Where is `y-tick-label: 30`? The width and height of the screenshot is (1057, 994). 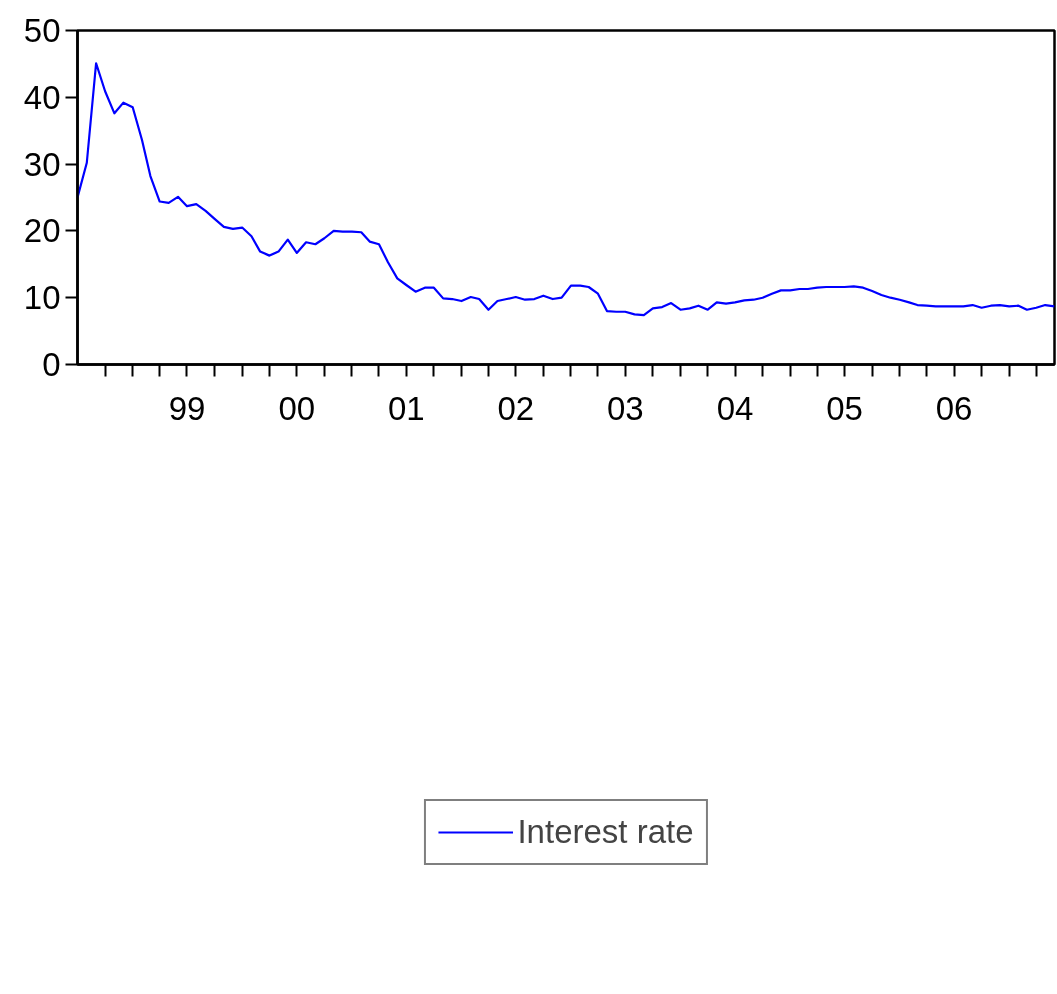 y-tick-label: 30 is located at coordinates (42, 164).